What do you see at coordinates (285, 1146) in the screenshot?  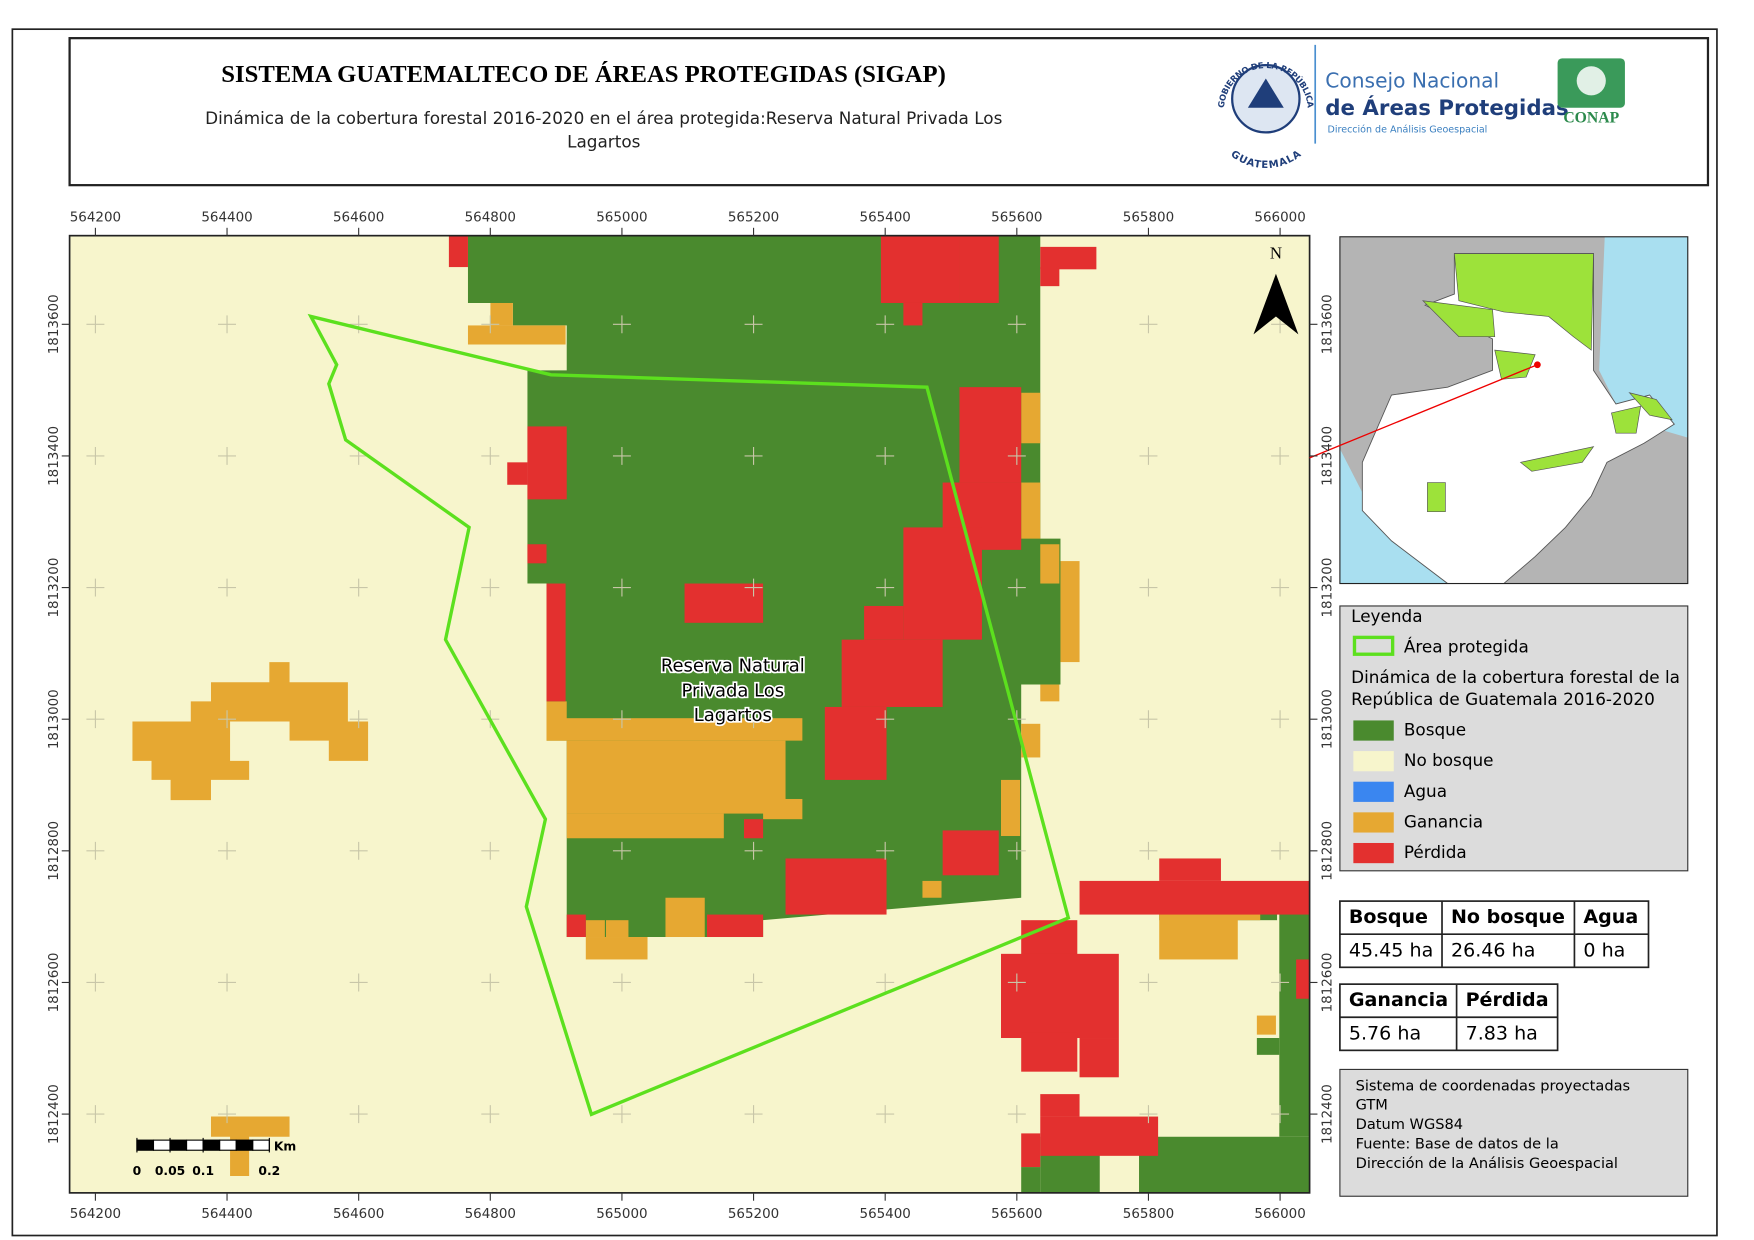 I see `scale-unit: Km` at bounding box center [285, 1146].